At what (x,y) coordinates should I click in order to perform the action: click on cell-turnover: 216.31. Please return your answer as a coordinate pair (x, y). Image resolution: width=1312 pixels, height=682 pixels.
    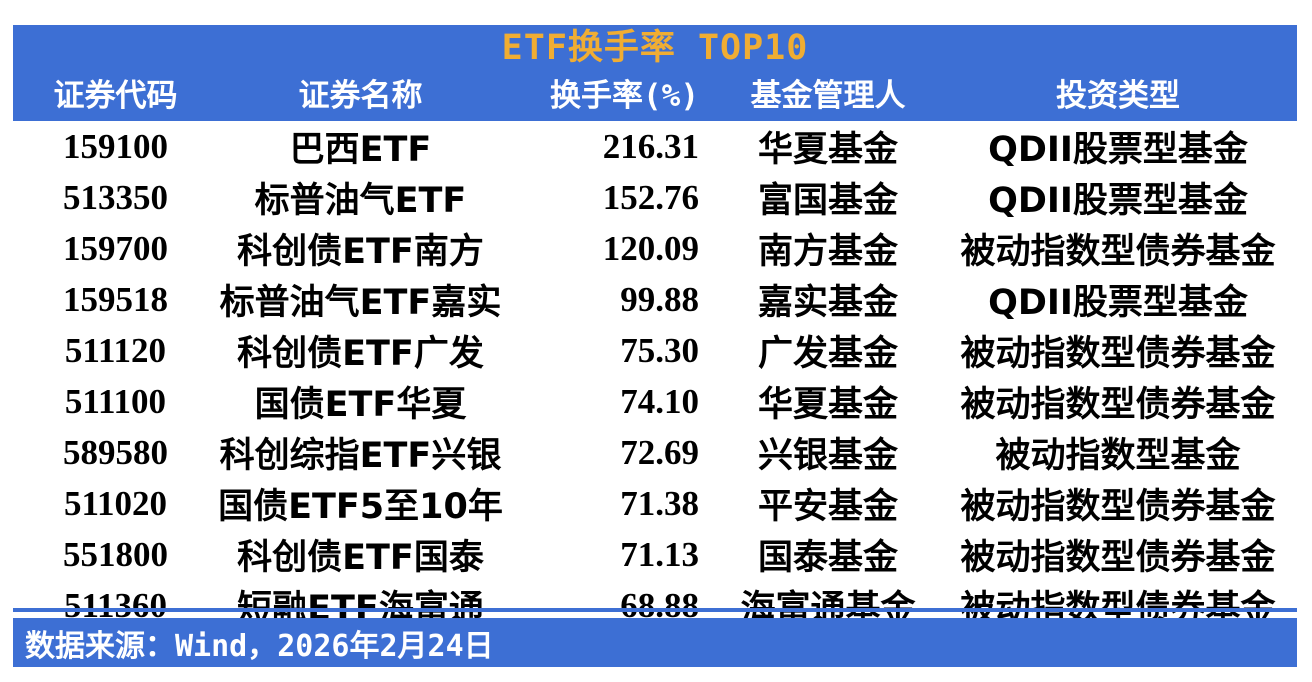
    Looking at the image, I should click on (650, 146).